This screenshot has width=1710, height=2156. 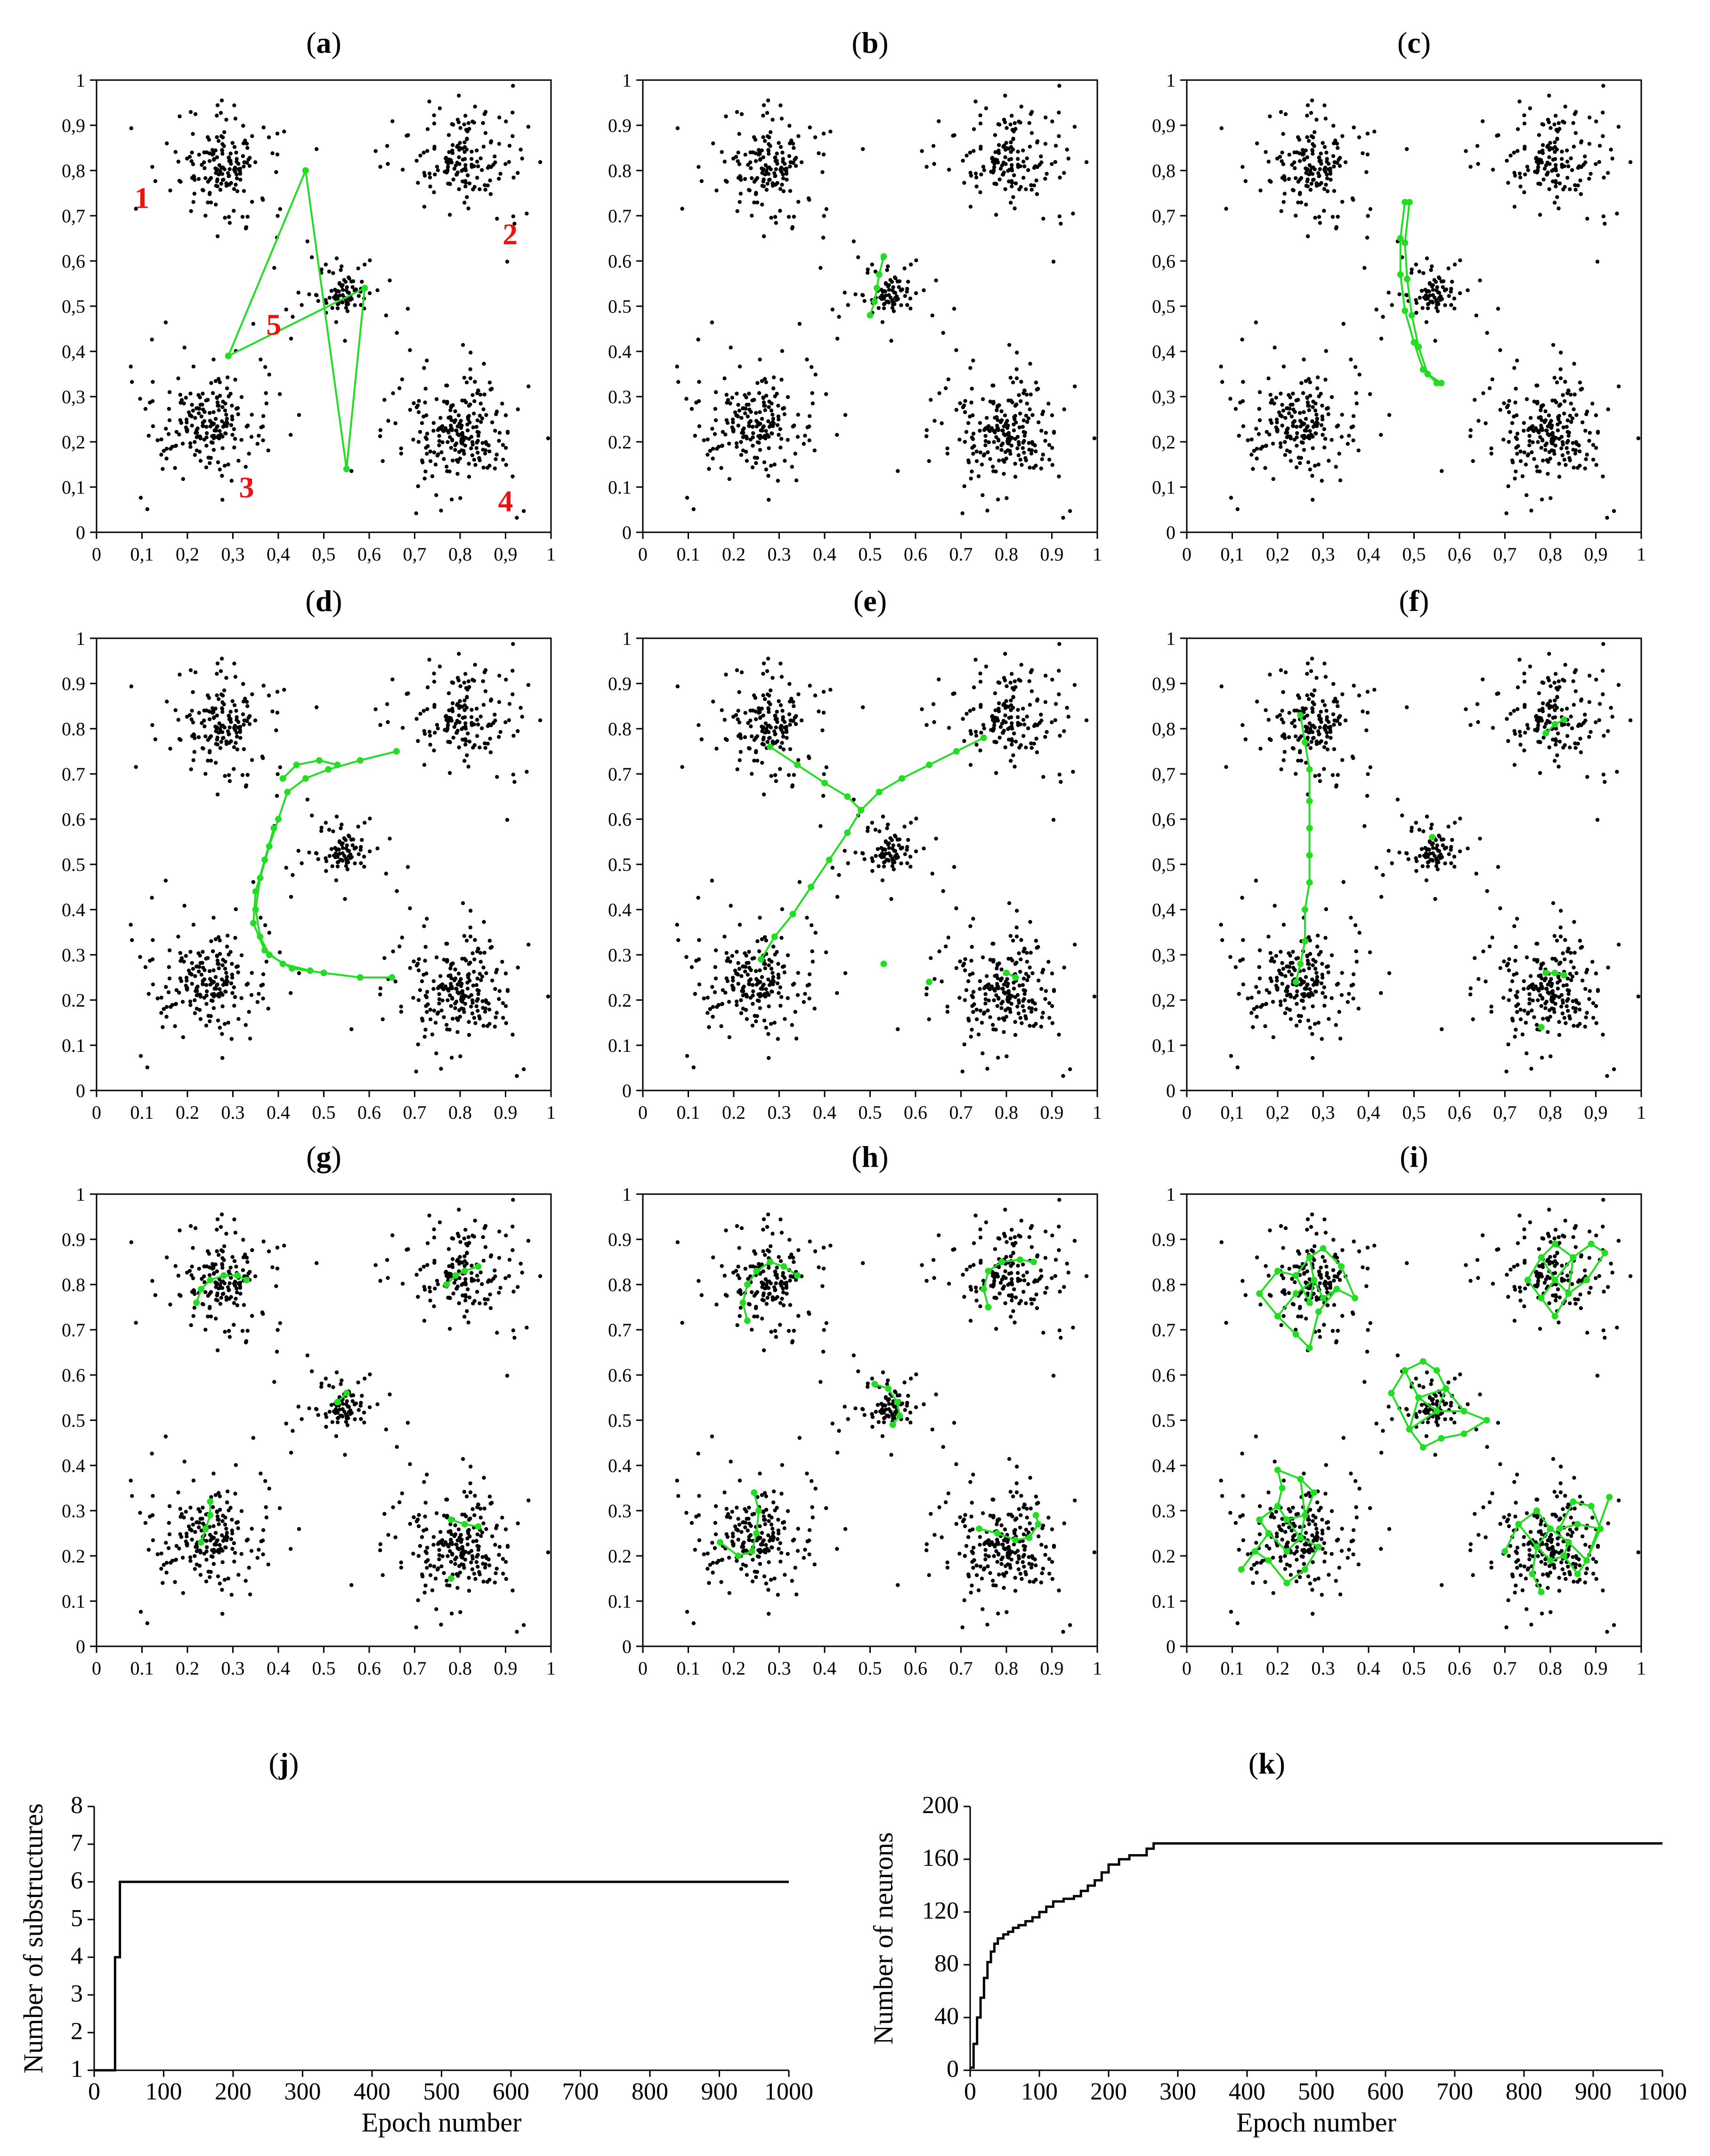 I want to click on y-tick-label: 0,2, so click(x=1163, y=1001).